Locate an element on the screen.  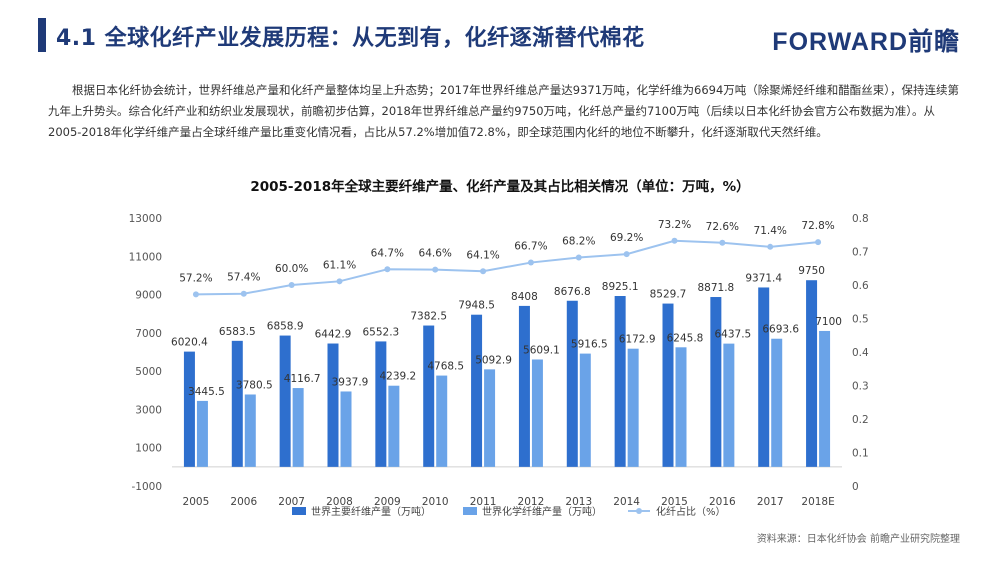
legend-swatch-world-fiber is located at coordinates (299, 511).